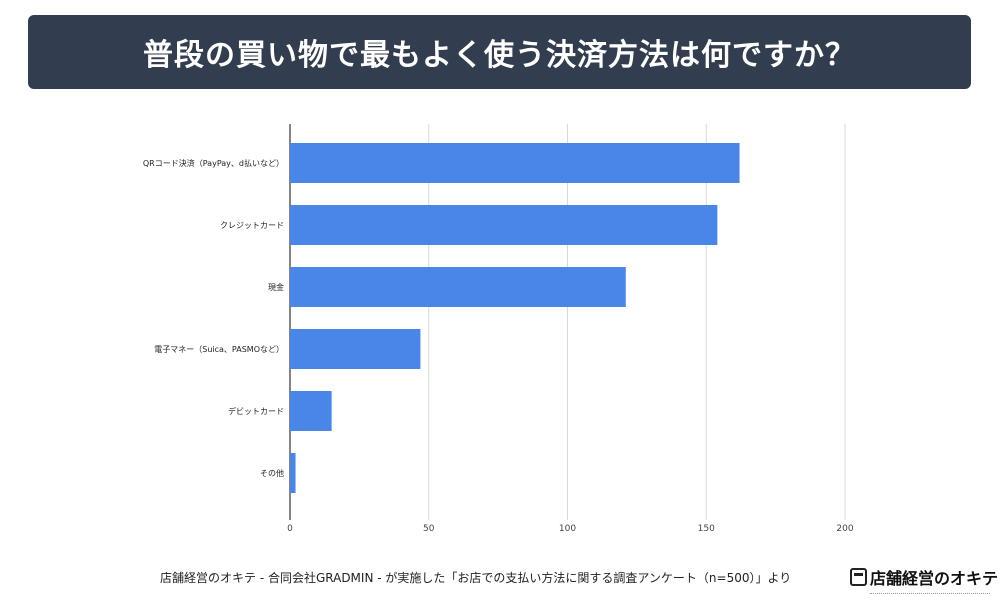 This screenshot has width=1000, height=600. I want to click on chart-title: 普段の買い物で最もよく使う決済方法は何ですか？, so click(499, 55).